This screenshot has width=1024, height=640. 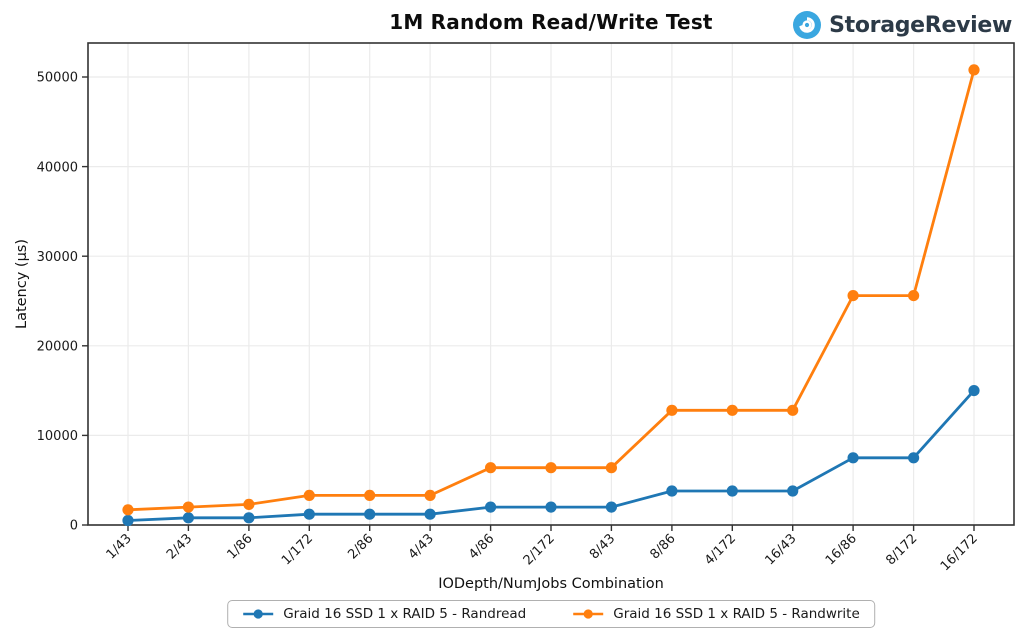 What do you see at coordinates (421, 546) in the screenshot?
I see `svg-text: 4/43` at bounding box center [421, 546].